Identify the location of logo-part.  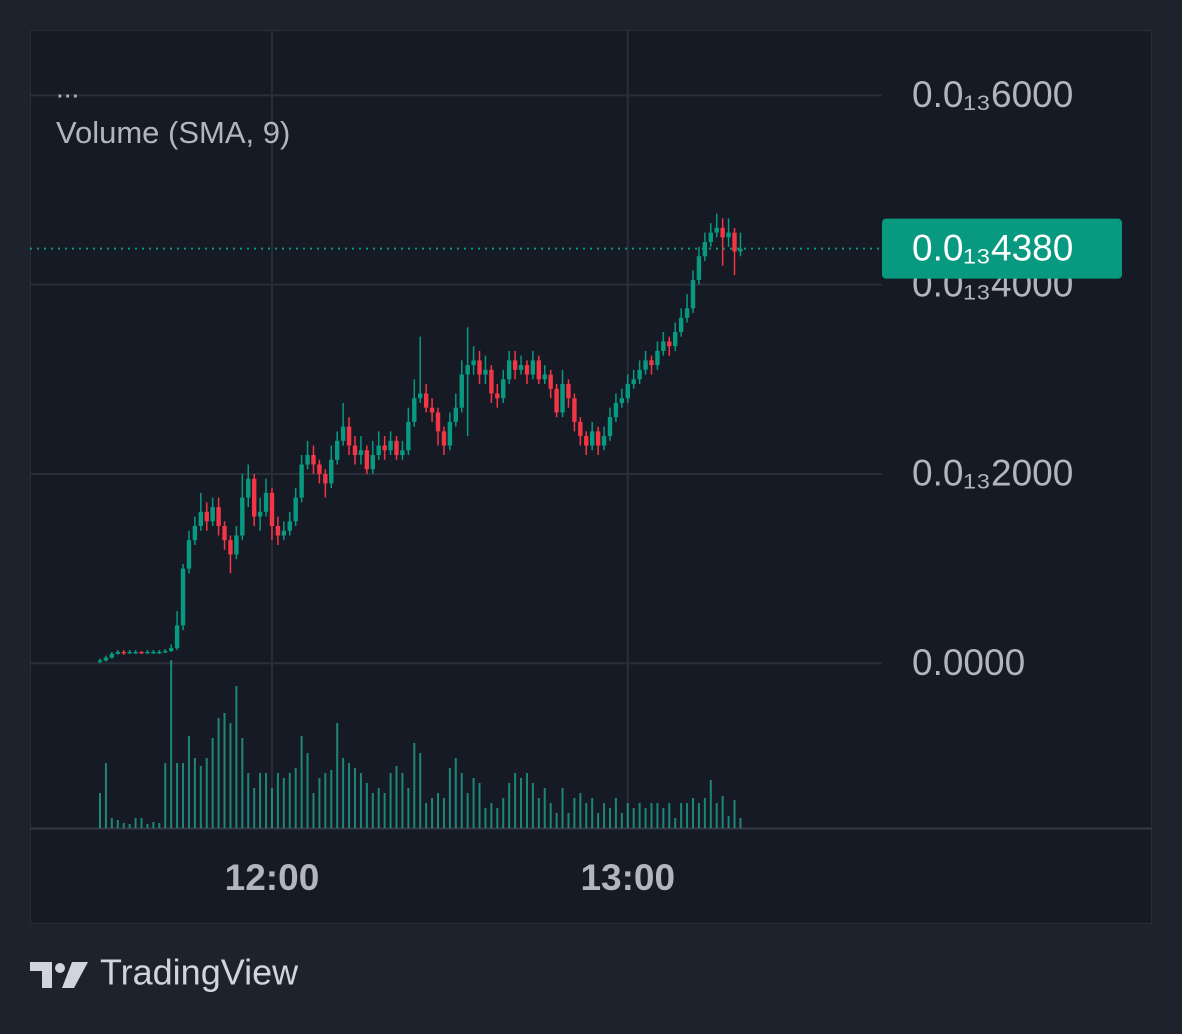
(41, 975).